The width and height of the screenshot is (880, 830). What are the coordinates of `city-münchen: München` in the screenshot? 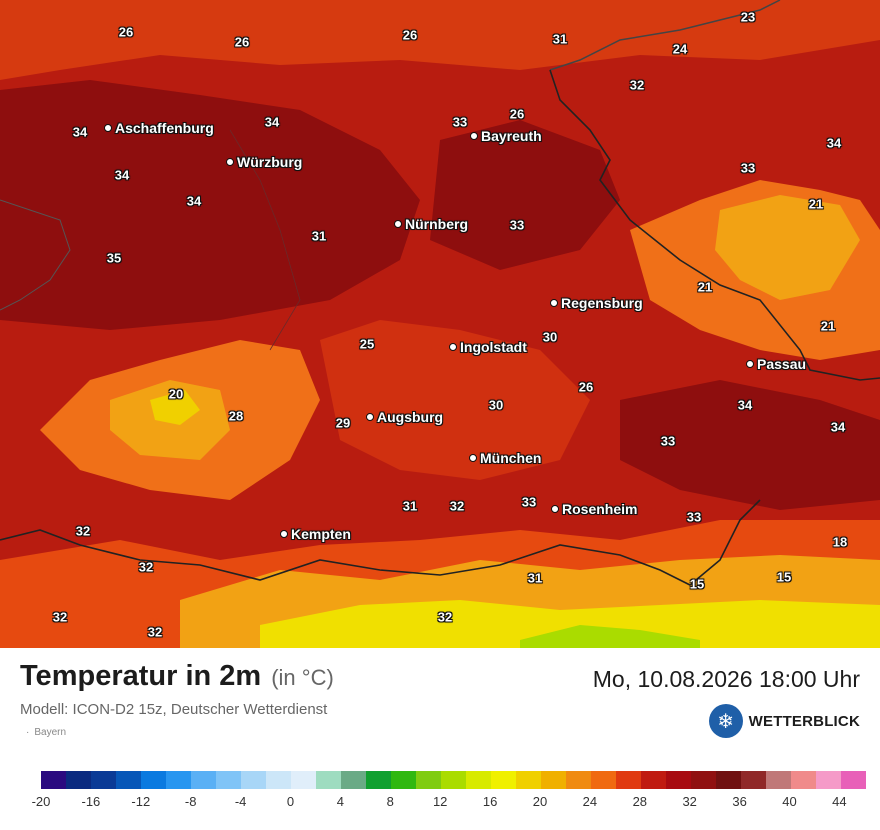 It's located at (505, 458).